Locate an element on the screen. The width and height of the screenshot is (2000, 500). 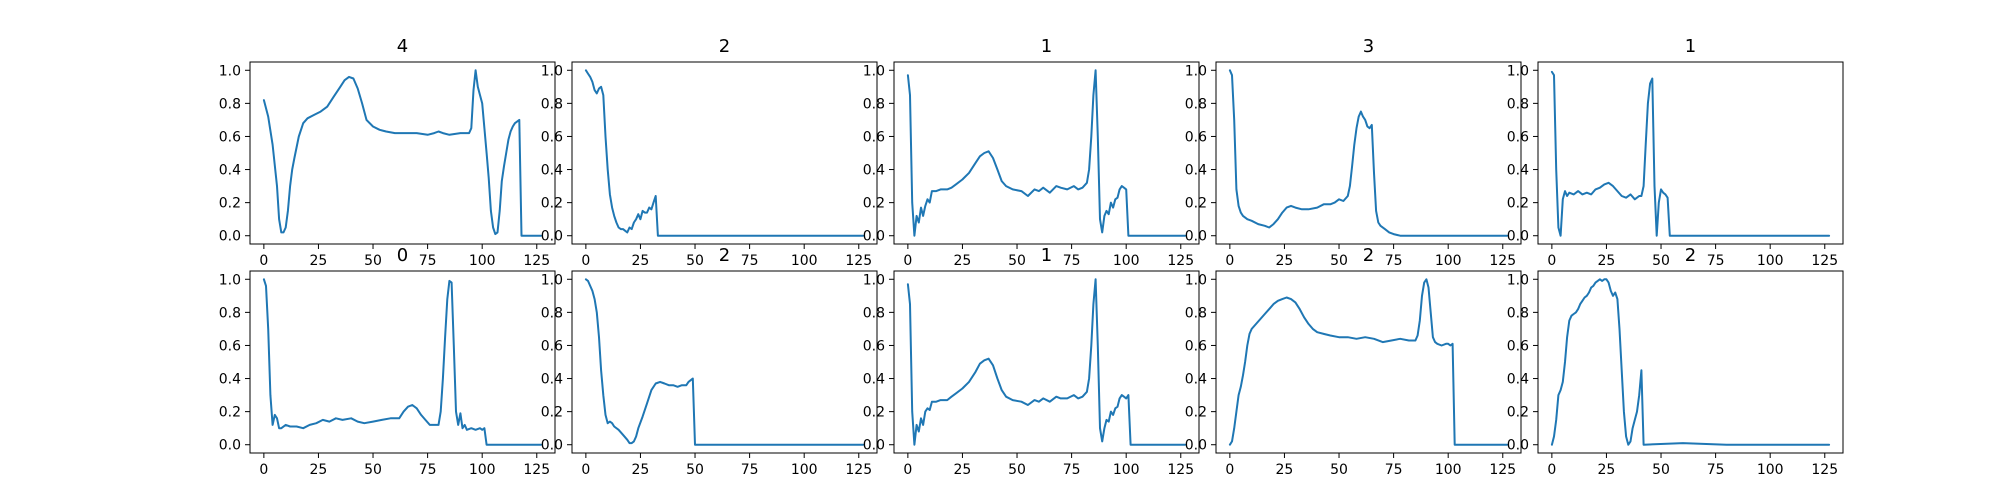
subplot-0: 4 0 25 50 75 100 125 0.0 0.2 0.4 0.6 0.8 1.0 is located at coordinates (387, 152).